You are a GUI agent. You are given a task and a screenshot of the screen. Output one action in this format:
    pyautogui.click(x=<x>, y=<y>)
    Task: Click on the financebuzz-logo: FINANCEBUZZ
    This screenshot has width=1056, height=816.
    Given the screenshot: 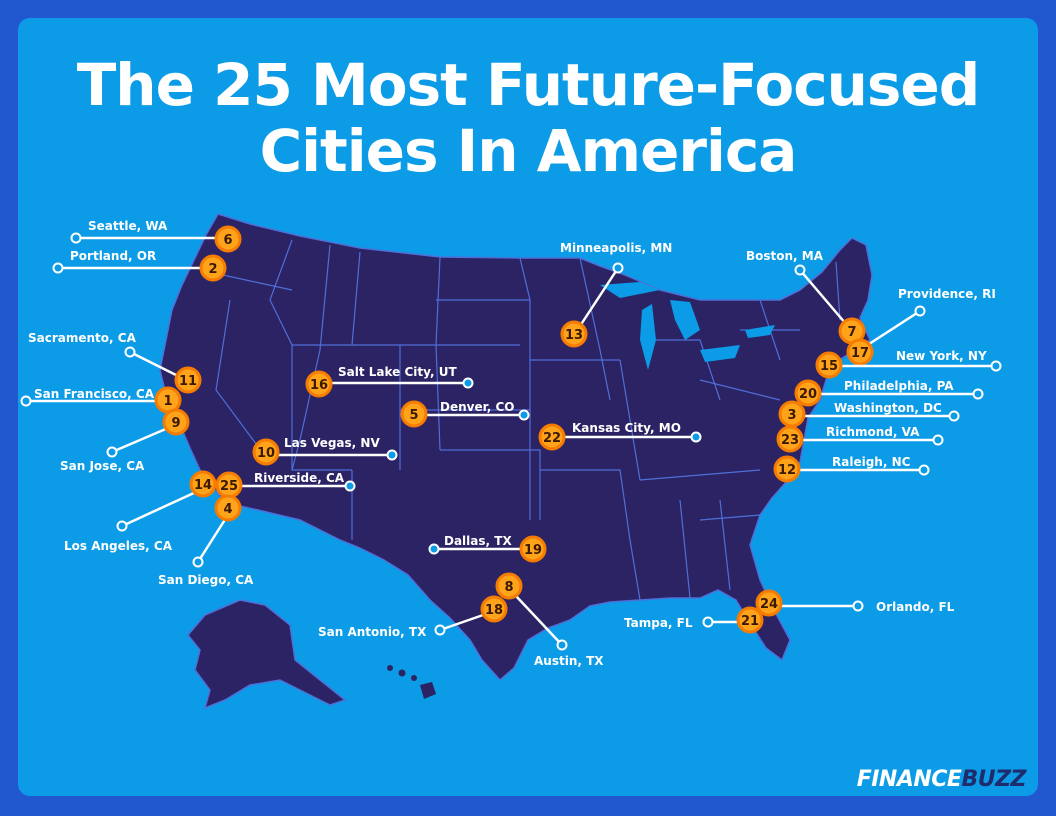 What is the action you would take?
    pyautogui.click(x=941, y=779)
    